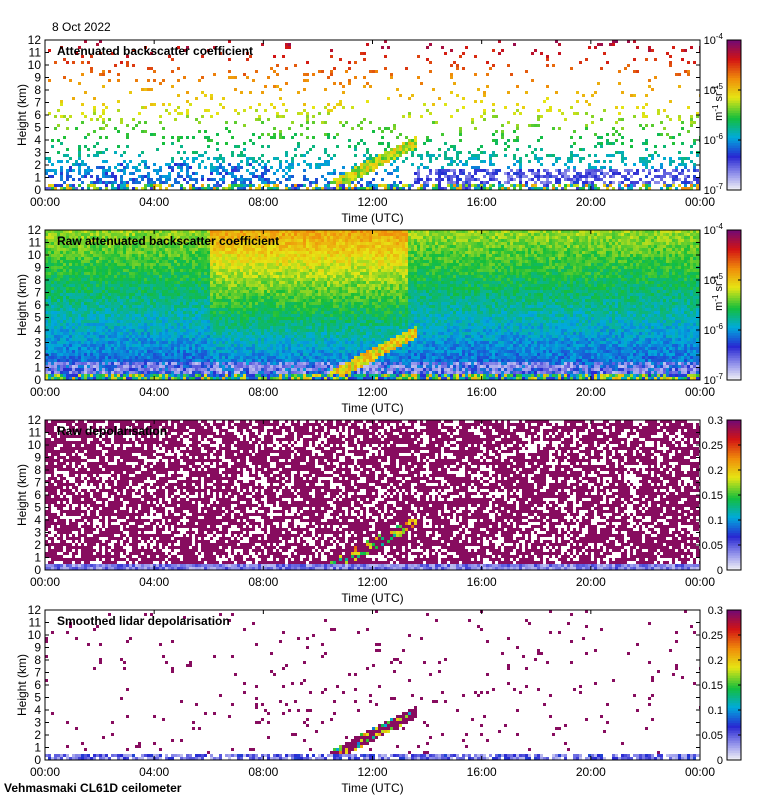  Describe the element at coordinates (37, 545) in the screenshot. I see `y-tick-label: 2` at that location.